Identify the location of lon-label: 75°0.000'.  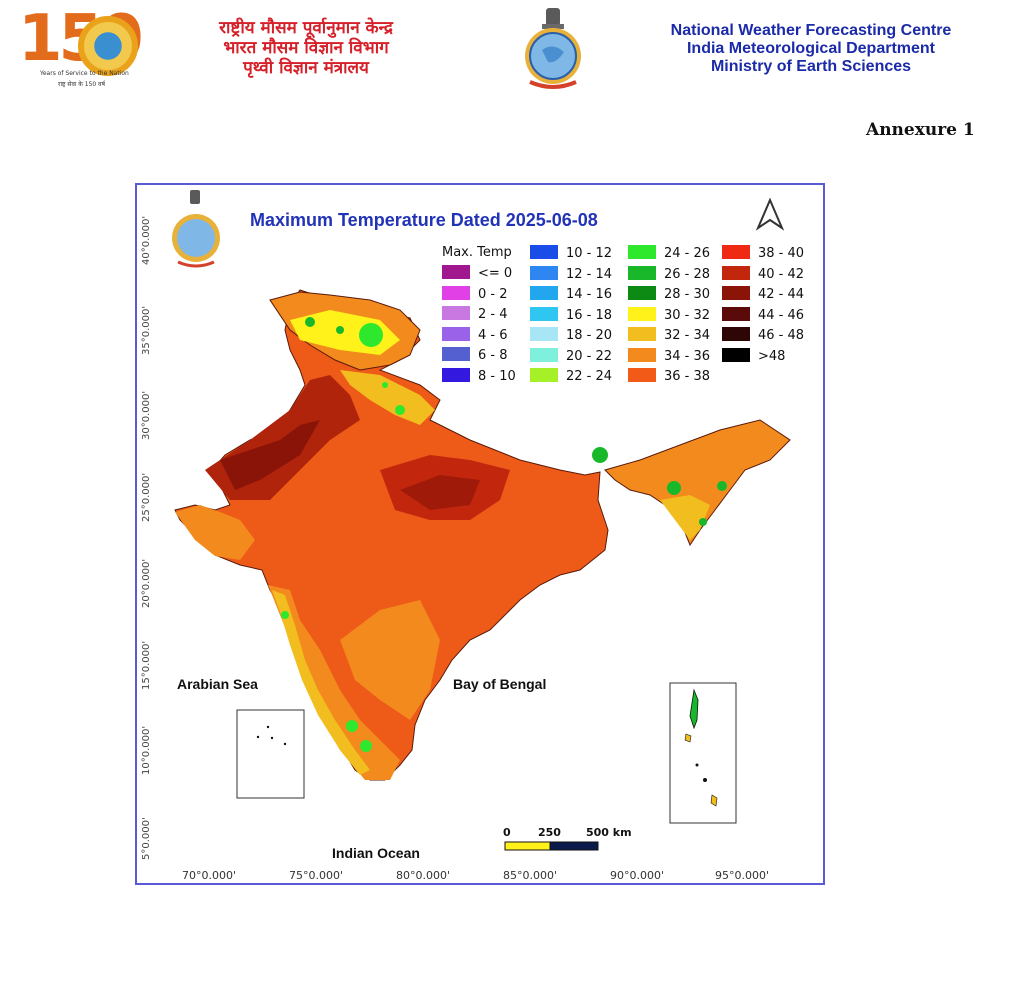
(316, 875).